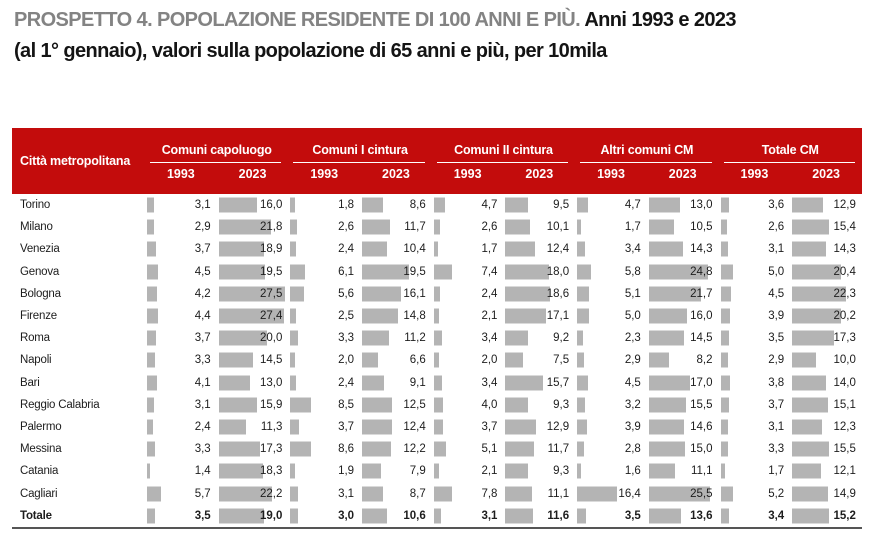 This screenshot has width=874, height=547. What do you see at coordinates (346, 249) in the screenshot?
I see `value-label: 2,4` at bounding box center [346, 249].